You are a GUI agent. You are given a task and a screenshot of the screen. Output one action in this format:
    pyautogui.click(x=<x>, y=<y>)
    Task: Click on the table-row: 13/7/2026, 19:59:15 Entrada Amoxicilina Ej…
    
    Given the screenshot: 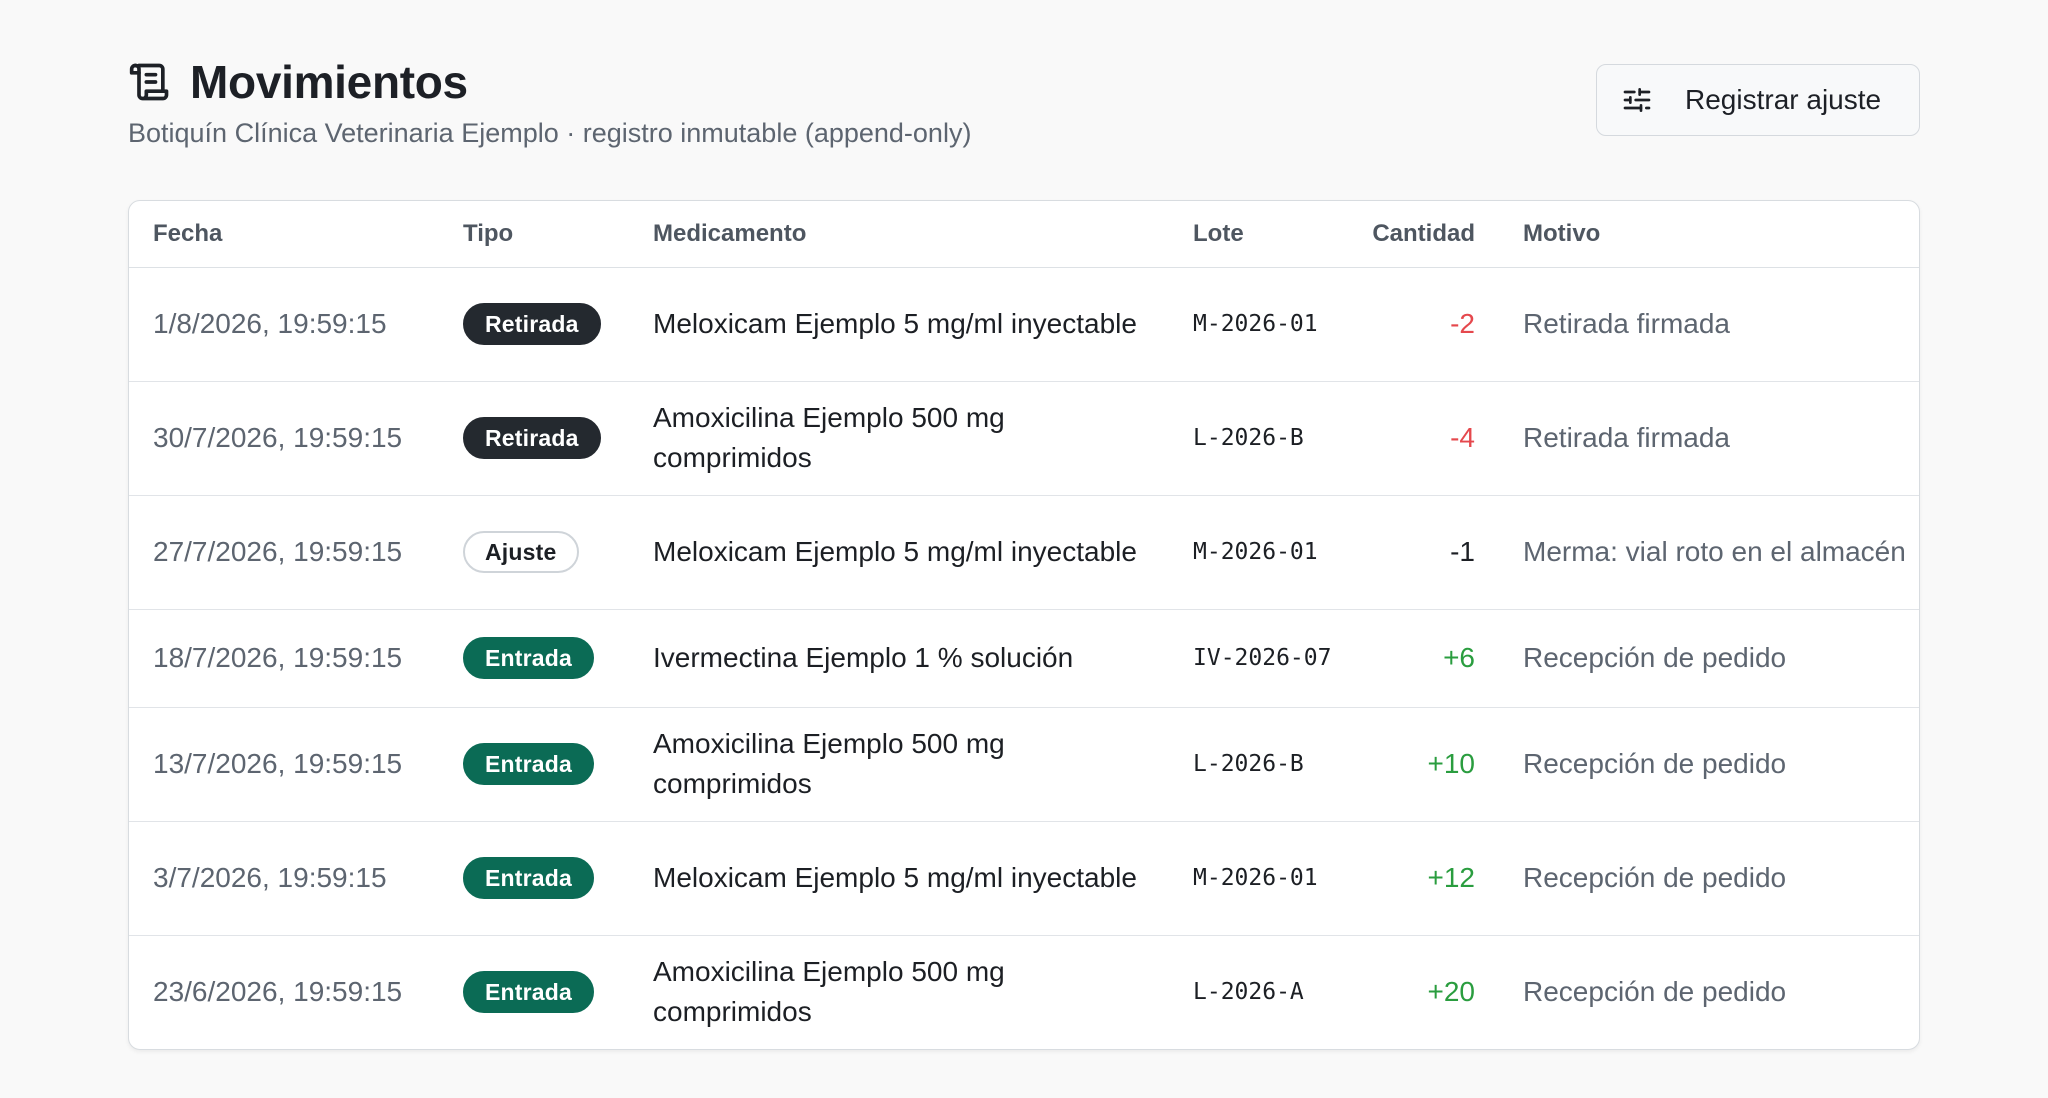 What is the action you would take?
    pyautogui.click(x=1024, y=764)
    